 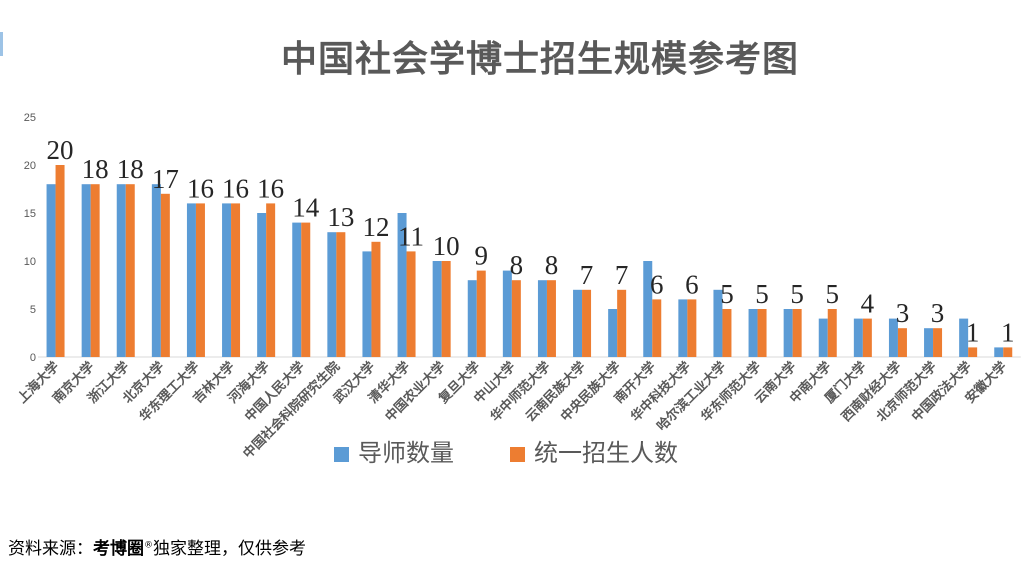 I want to click on x-tick-label: 中国人民大学, so click(x=275, y=392).